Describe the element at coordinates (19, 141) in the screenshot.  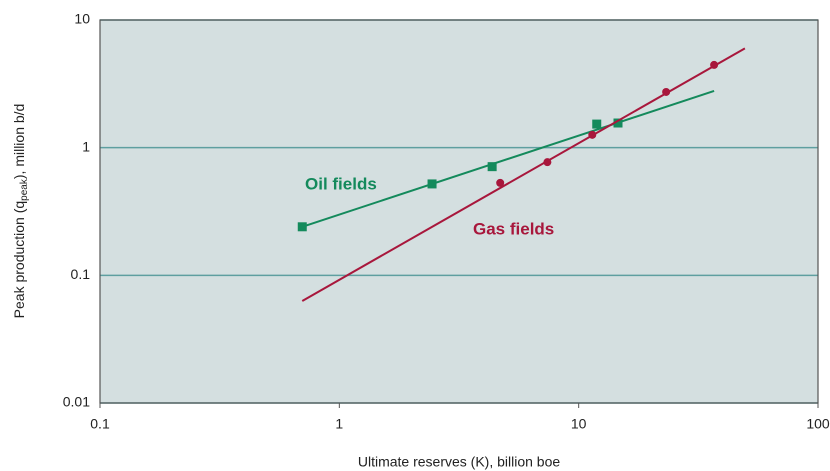
I see `y-label-part: ), million b/d` at that location.